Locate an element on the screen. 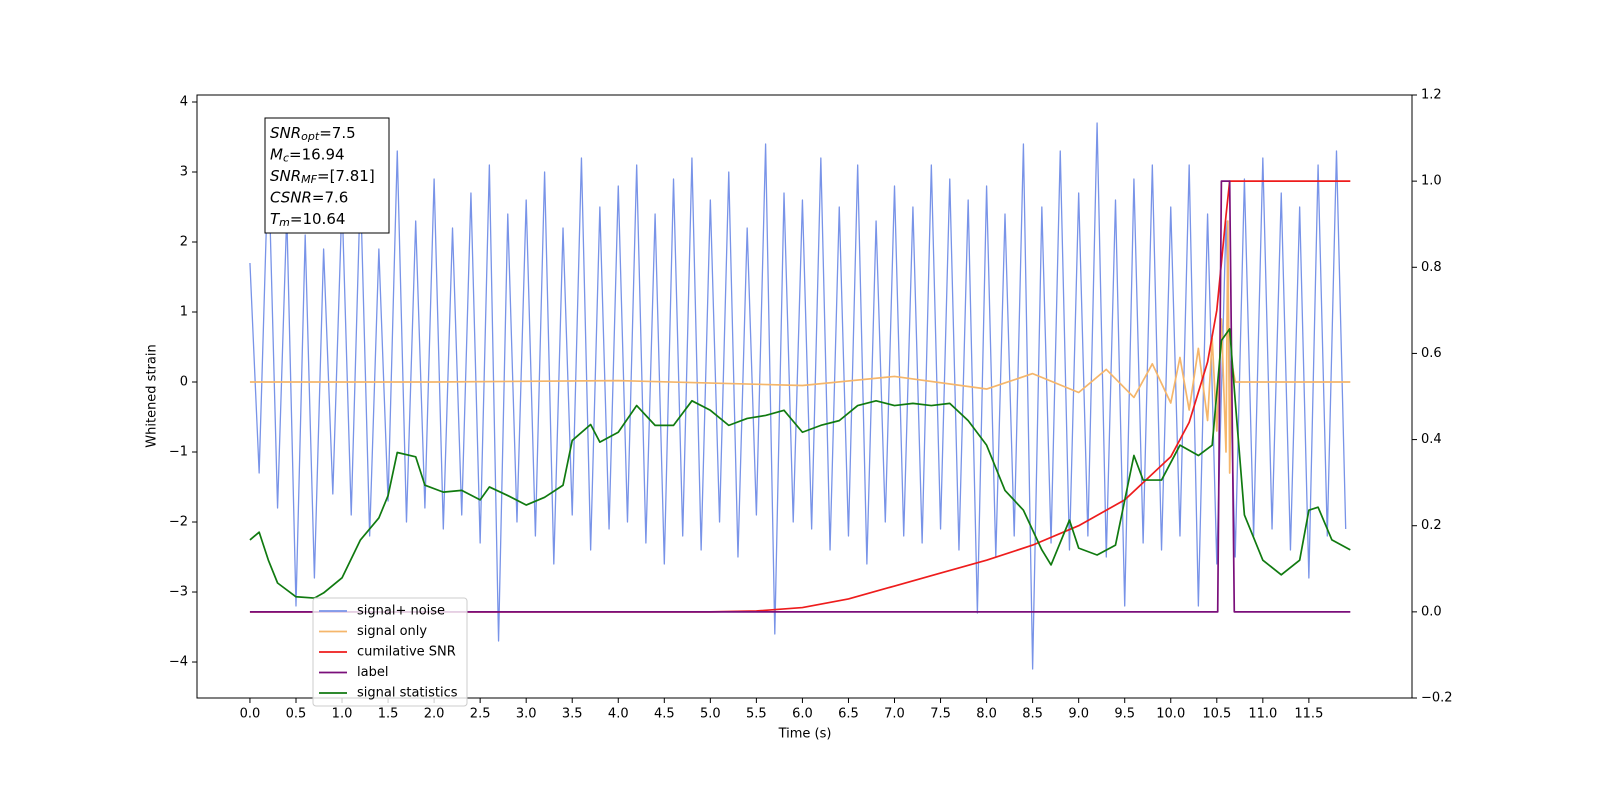 This screenshot has width=1600, height=800. annotation-subscript: MF is located at coordinates (309, 179).